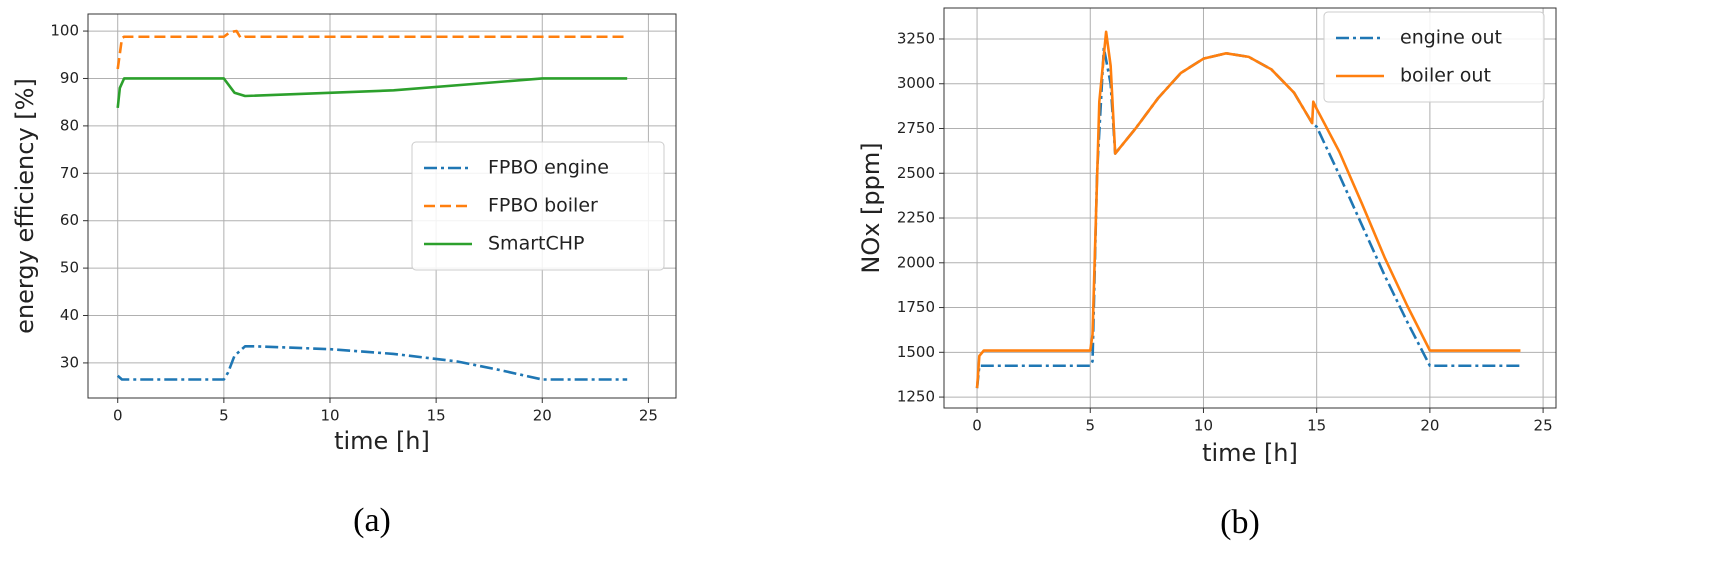  I want to click on y-tick-label: 3250, so click(916, 38).